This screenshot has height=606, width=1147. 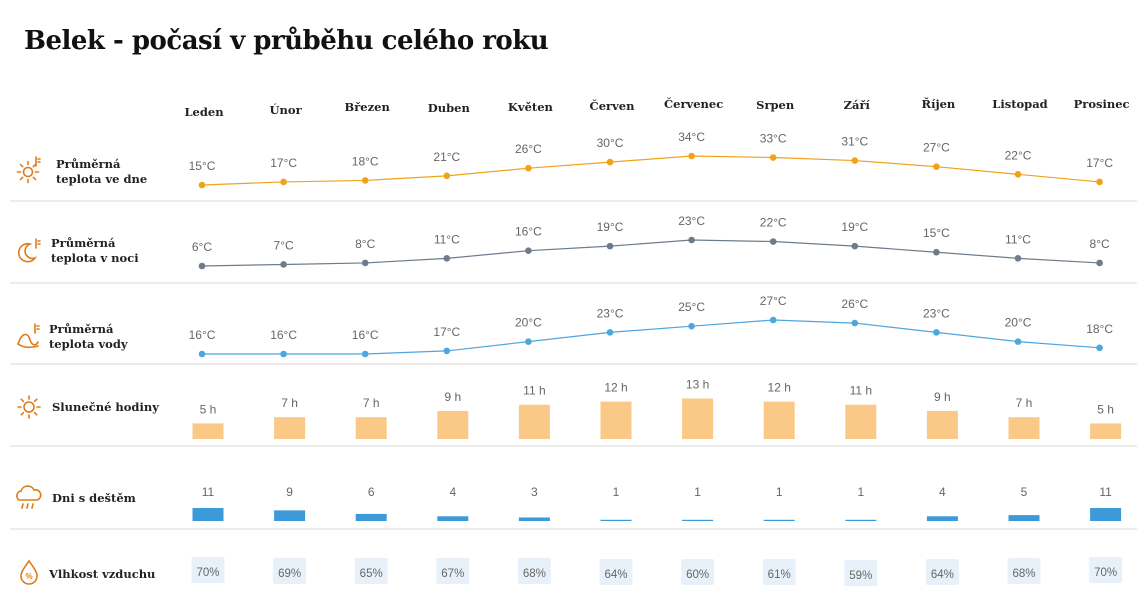 I want to click on day-temp-value-label: 26°C, so click(x=528, y=149).